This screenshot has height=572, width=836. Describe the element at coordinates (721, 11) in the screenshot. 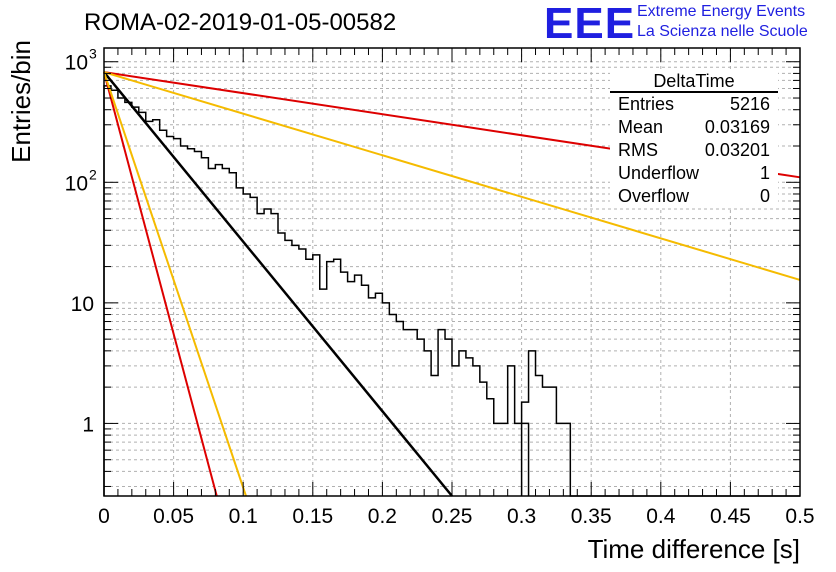

I see `logo-line-1: Extreme Energy Events` at that location.